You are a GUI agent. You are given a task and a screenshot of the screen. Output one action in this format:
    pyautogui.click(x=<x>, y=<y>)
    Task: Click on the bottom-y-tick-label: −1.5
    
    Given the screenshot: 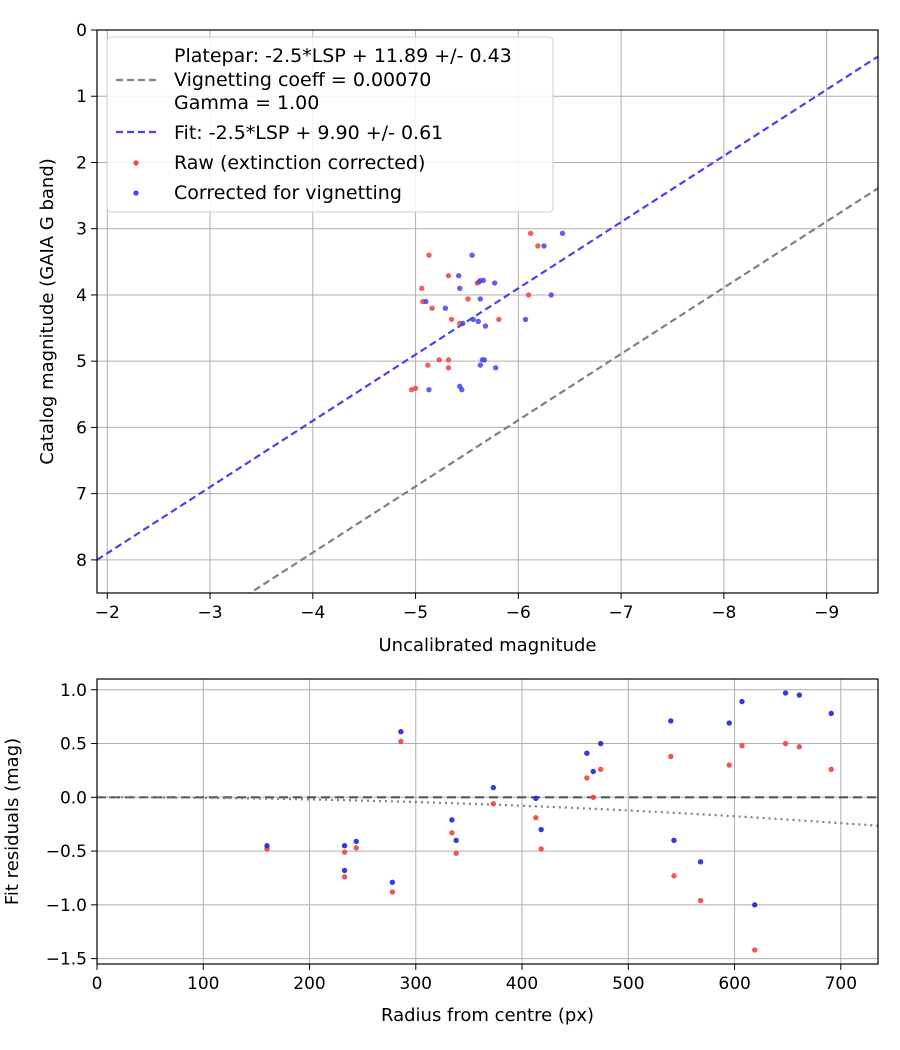 What is the action you would take?
    pyautogui.click(x=66, y=960)
    